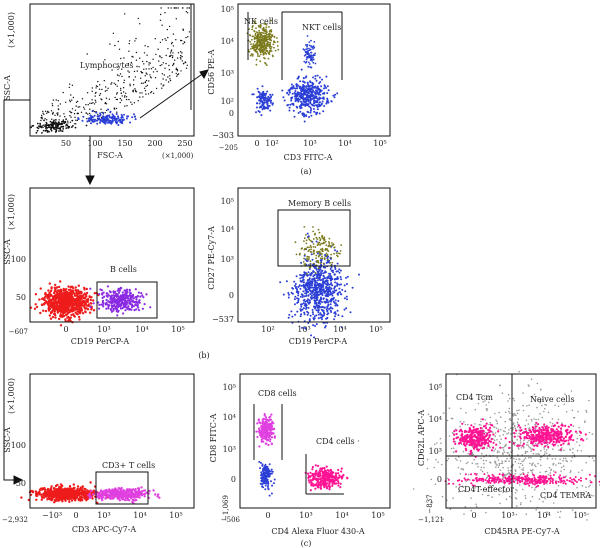  I want to click on tick-label: −537, so click(223, 319).